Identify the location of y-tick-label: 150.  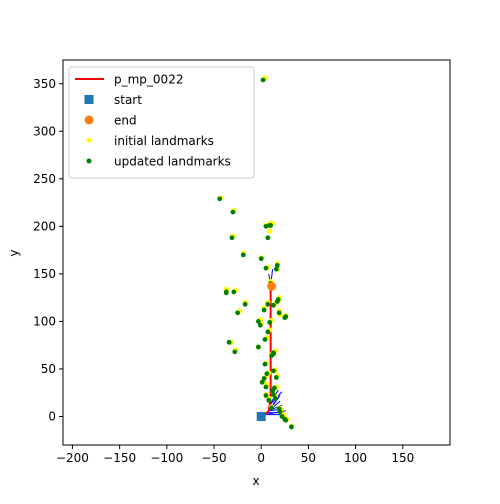
(44, 274).